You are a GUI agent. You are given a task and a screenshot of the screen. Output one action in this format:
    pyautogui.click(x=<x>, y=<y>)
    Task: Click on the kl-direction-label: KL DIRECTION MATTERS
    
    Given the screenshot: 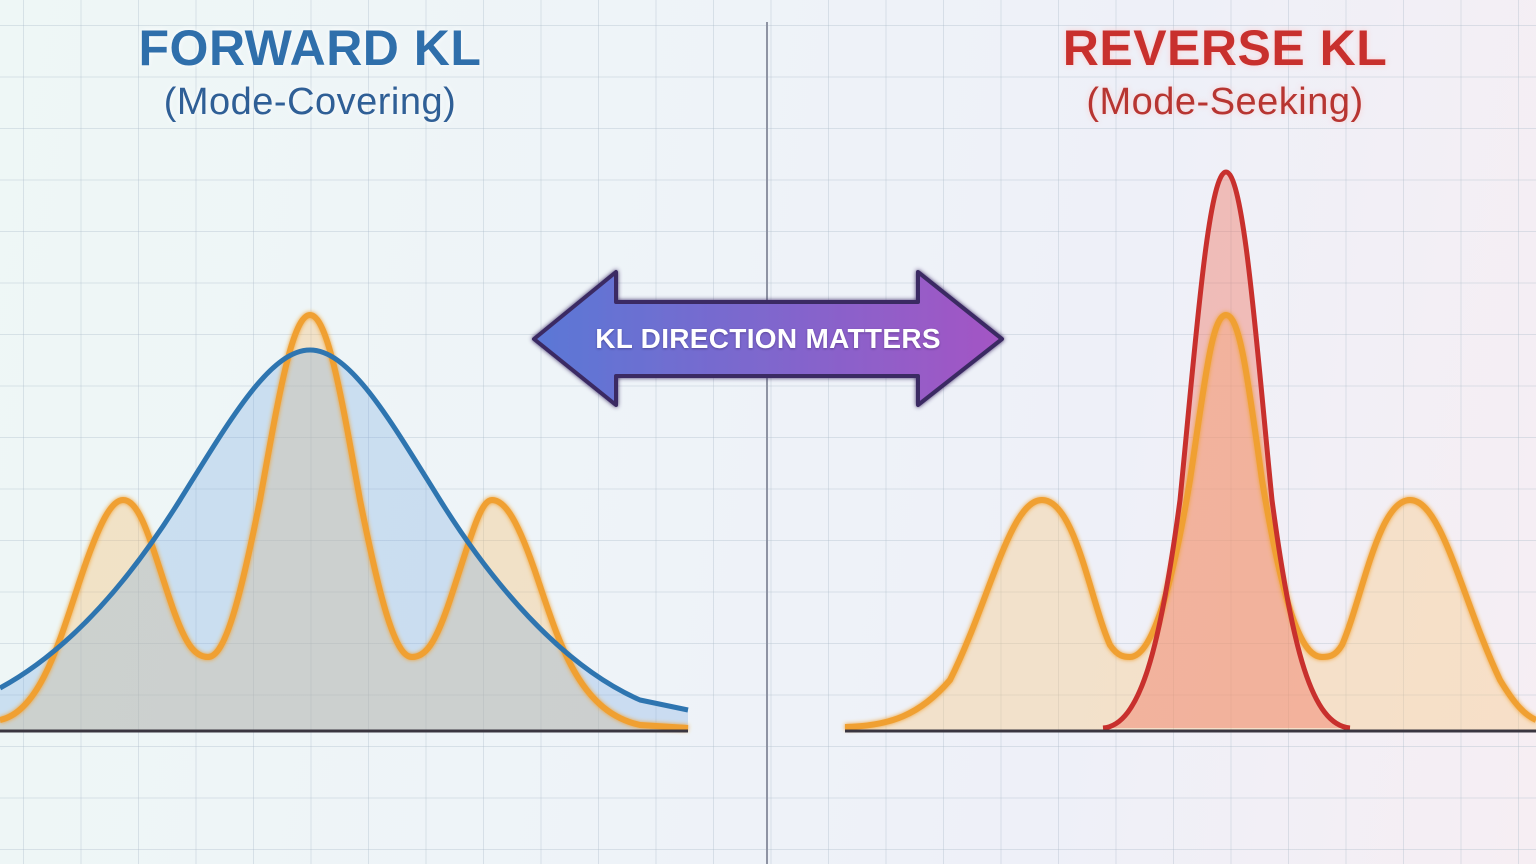 What is the action you would take?
    pyautogui.click(x=768, y=338)
    